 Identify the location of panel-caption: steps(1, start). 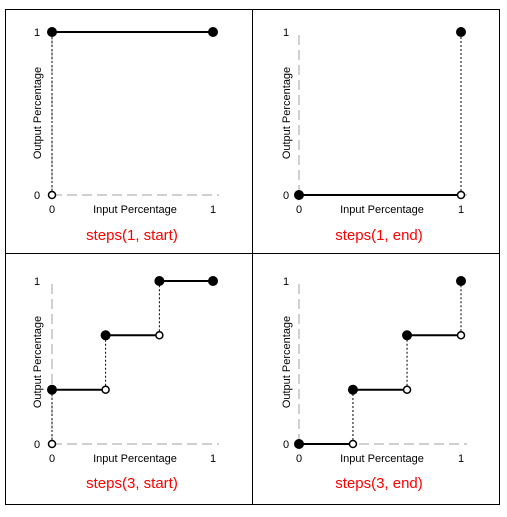
(132, 235).